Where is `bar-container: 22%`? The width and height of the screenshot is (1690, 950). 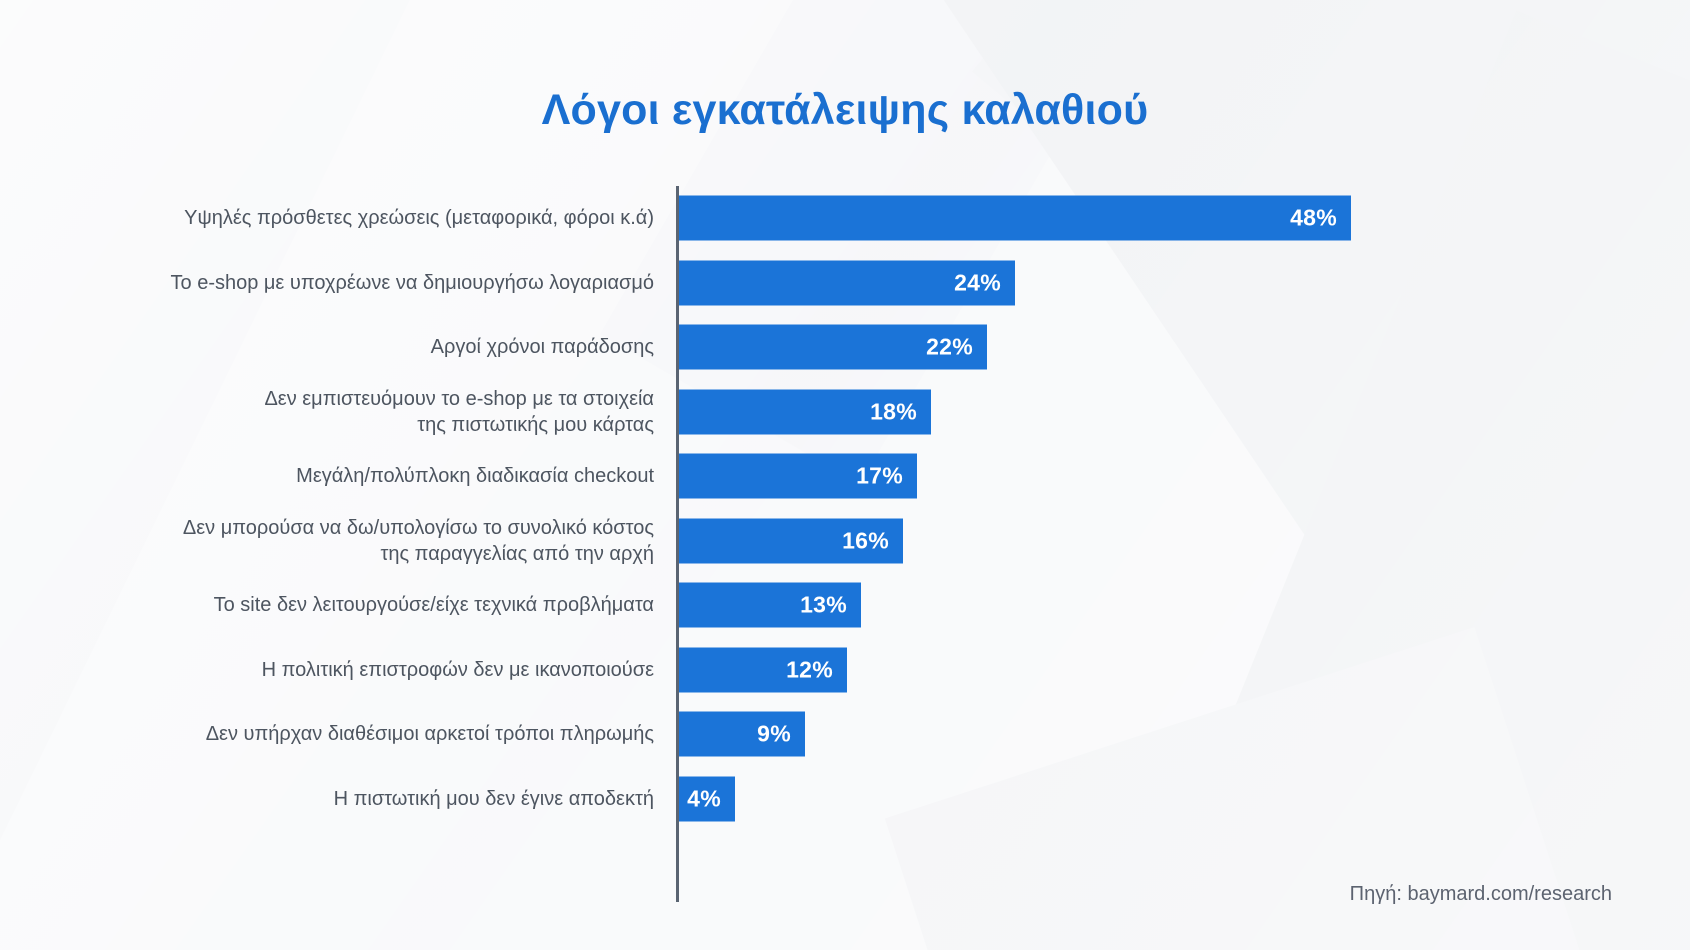
bar-container: 22% is located at coordinates (833, 347).